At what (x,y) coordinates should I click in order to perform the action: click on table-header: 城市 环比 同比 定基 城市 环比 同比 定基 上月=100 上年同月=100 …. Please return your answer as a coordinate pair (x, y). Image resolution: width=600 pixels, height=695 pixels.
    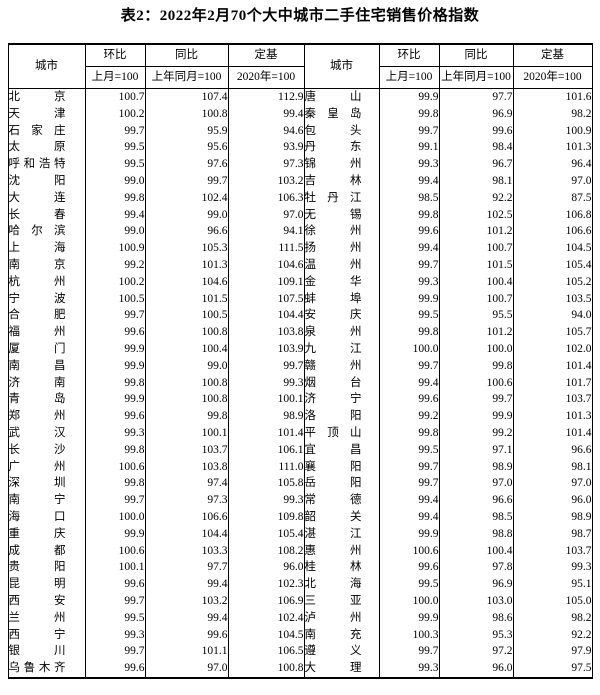
    Looking at the image, I should click on (300, 66).